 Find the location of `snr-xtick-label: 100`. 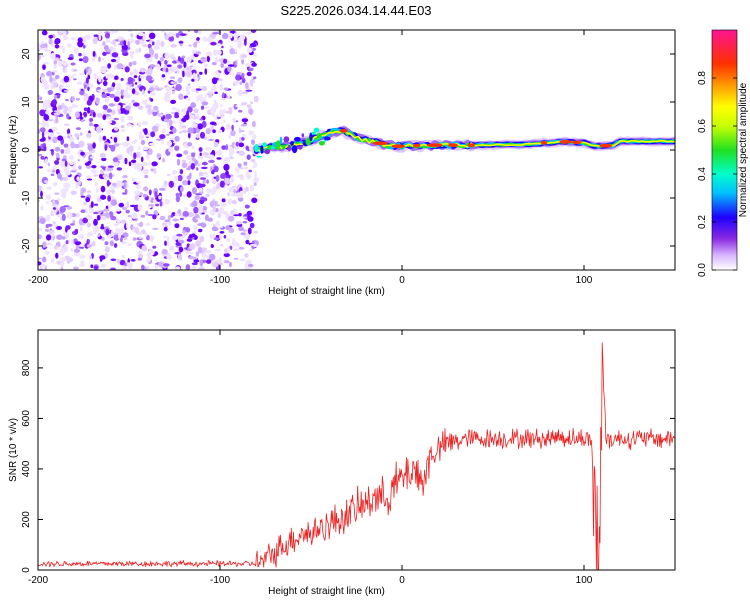

snr-xtick-label: 100 is located at coordinates (584, 580).